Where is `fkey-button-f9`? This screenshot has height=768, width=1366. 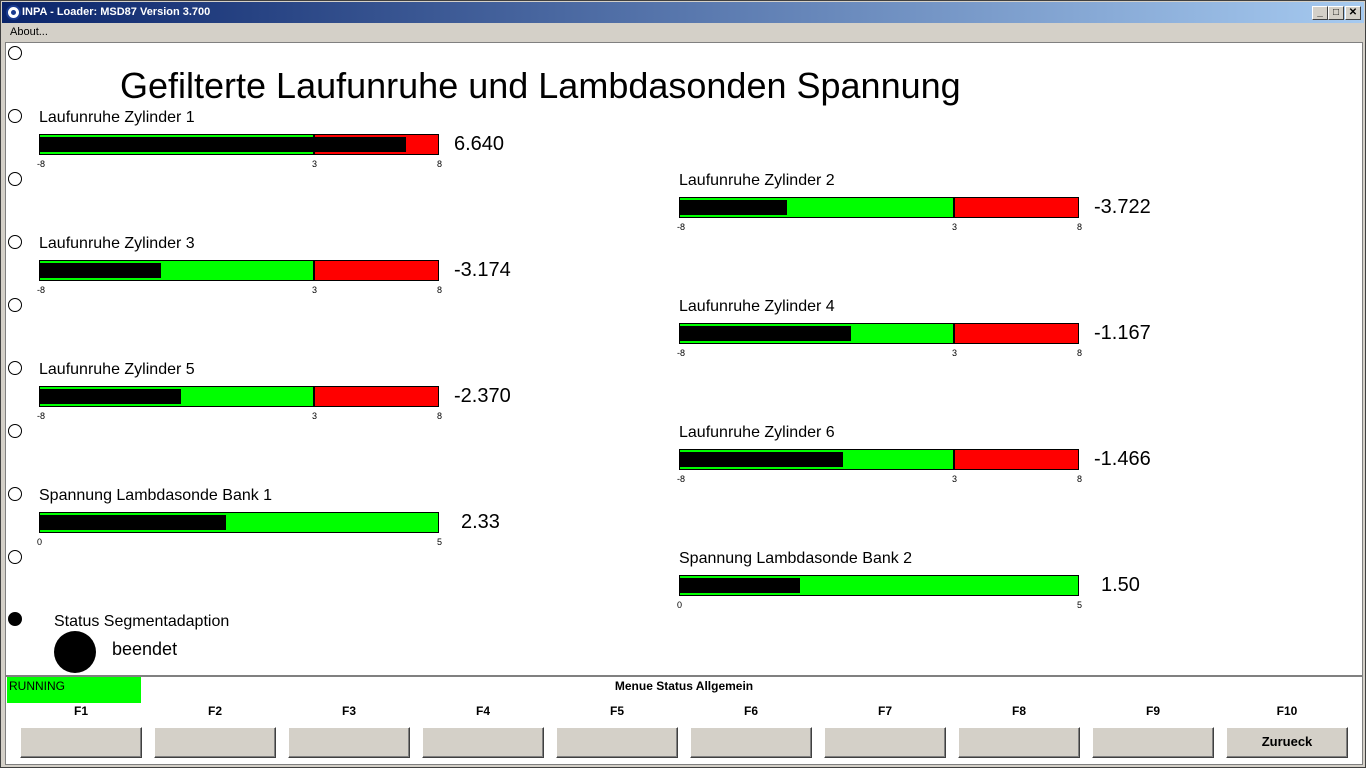
fkey-button-f9 is located at coordinates (1153, 742).